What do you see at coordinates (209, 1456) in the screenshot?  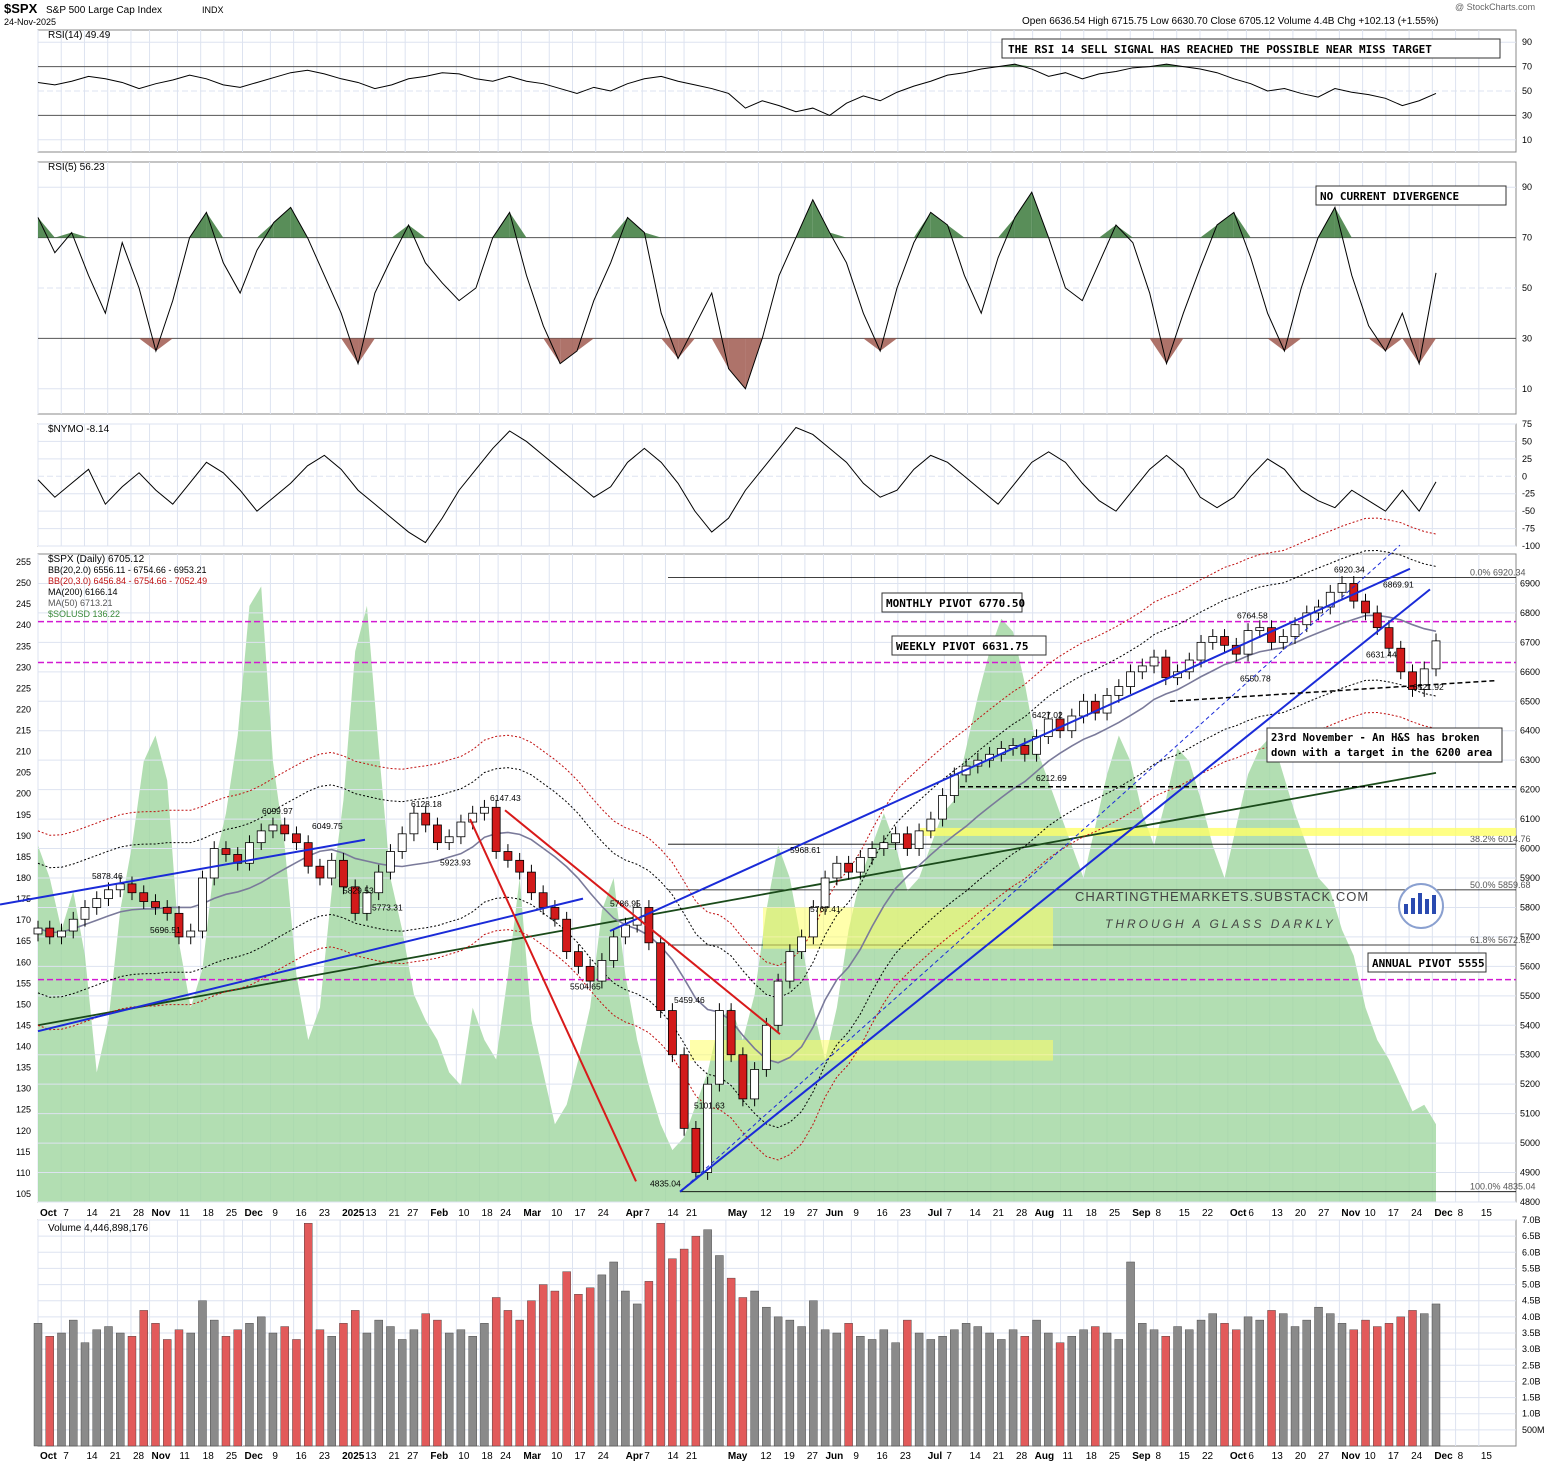 I see `xlabel-bottom-7: 18` at bounding box center [209, 1456].